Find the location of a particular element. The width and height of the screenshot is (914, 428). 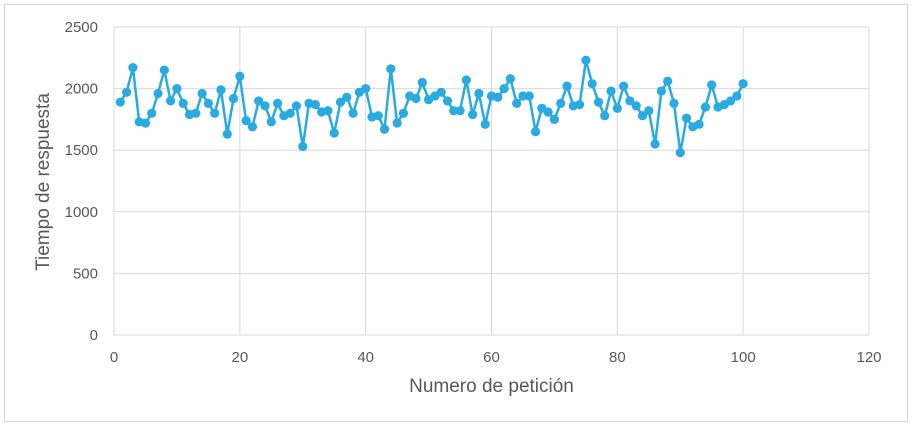

x-axis-title: Numero de petición is located at coordinates (491, 386).